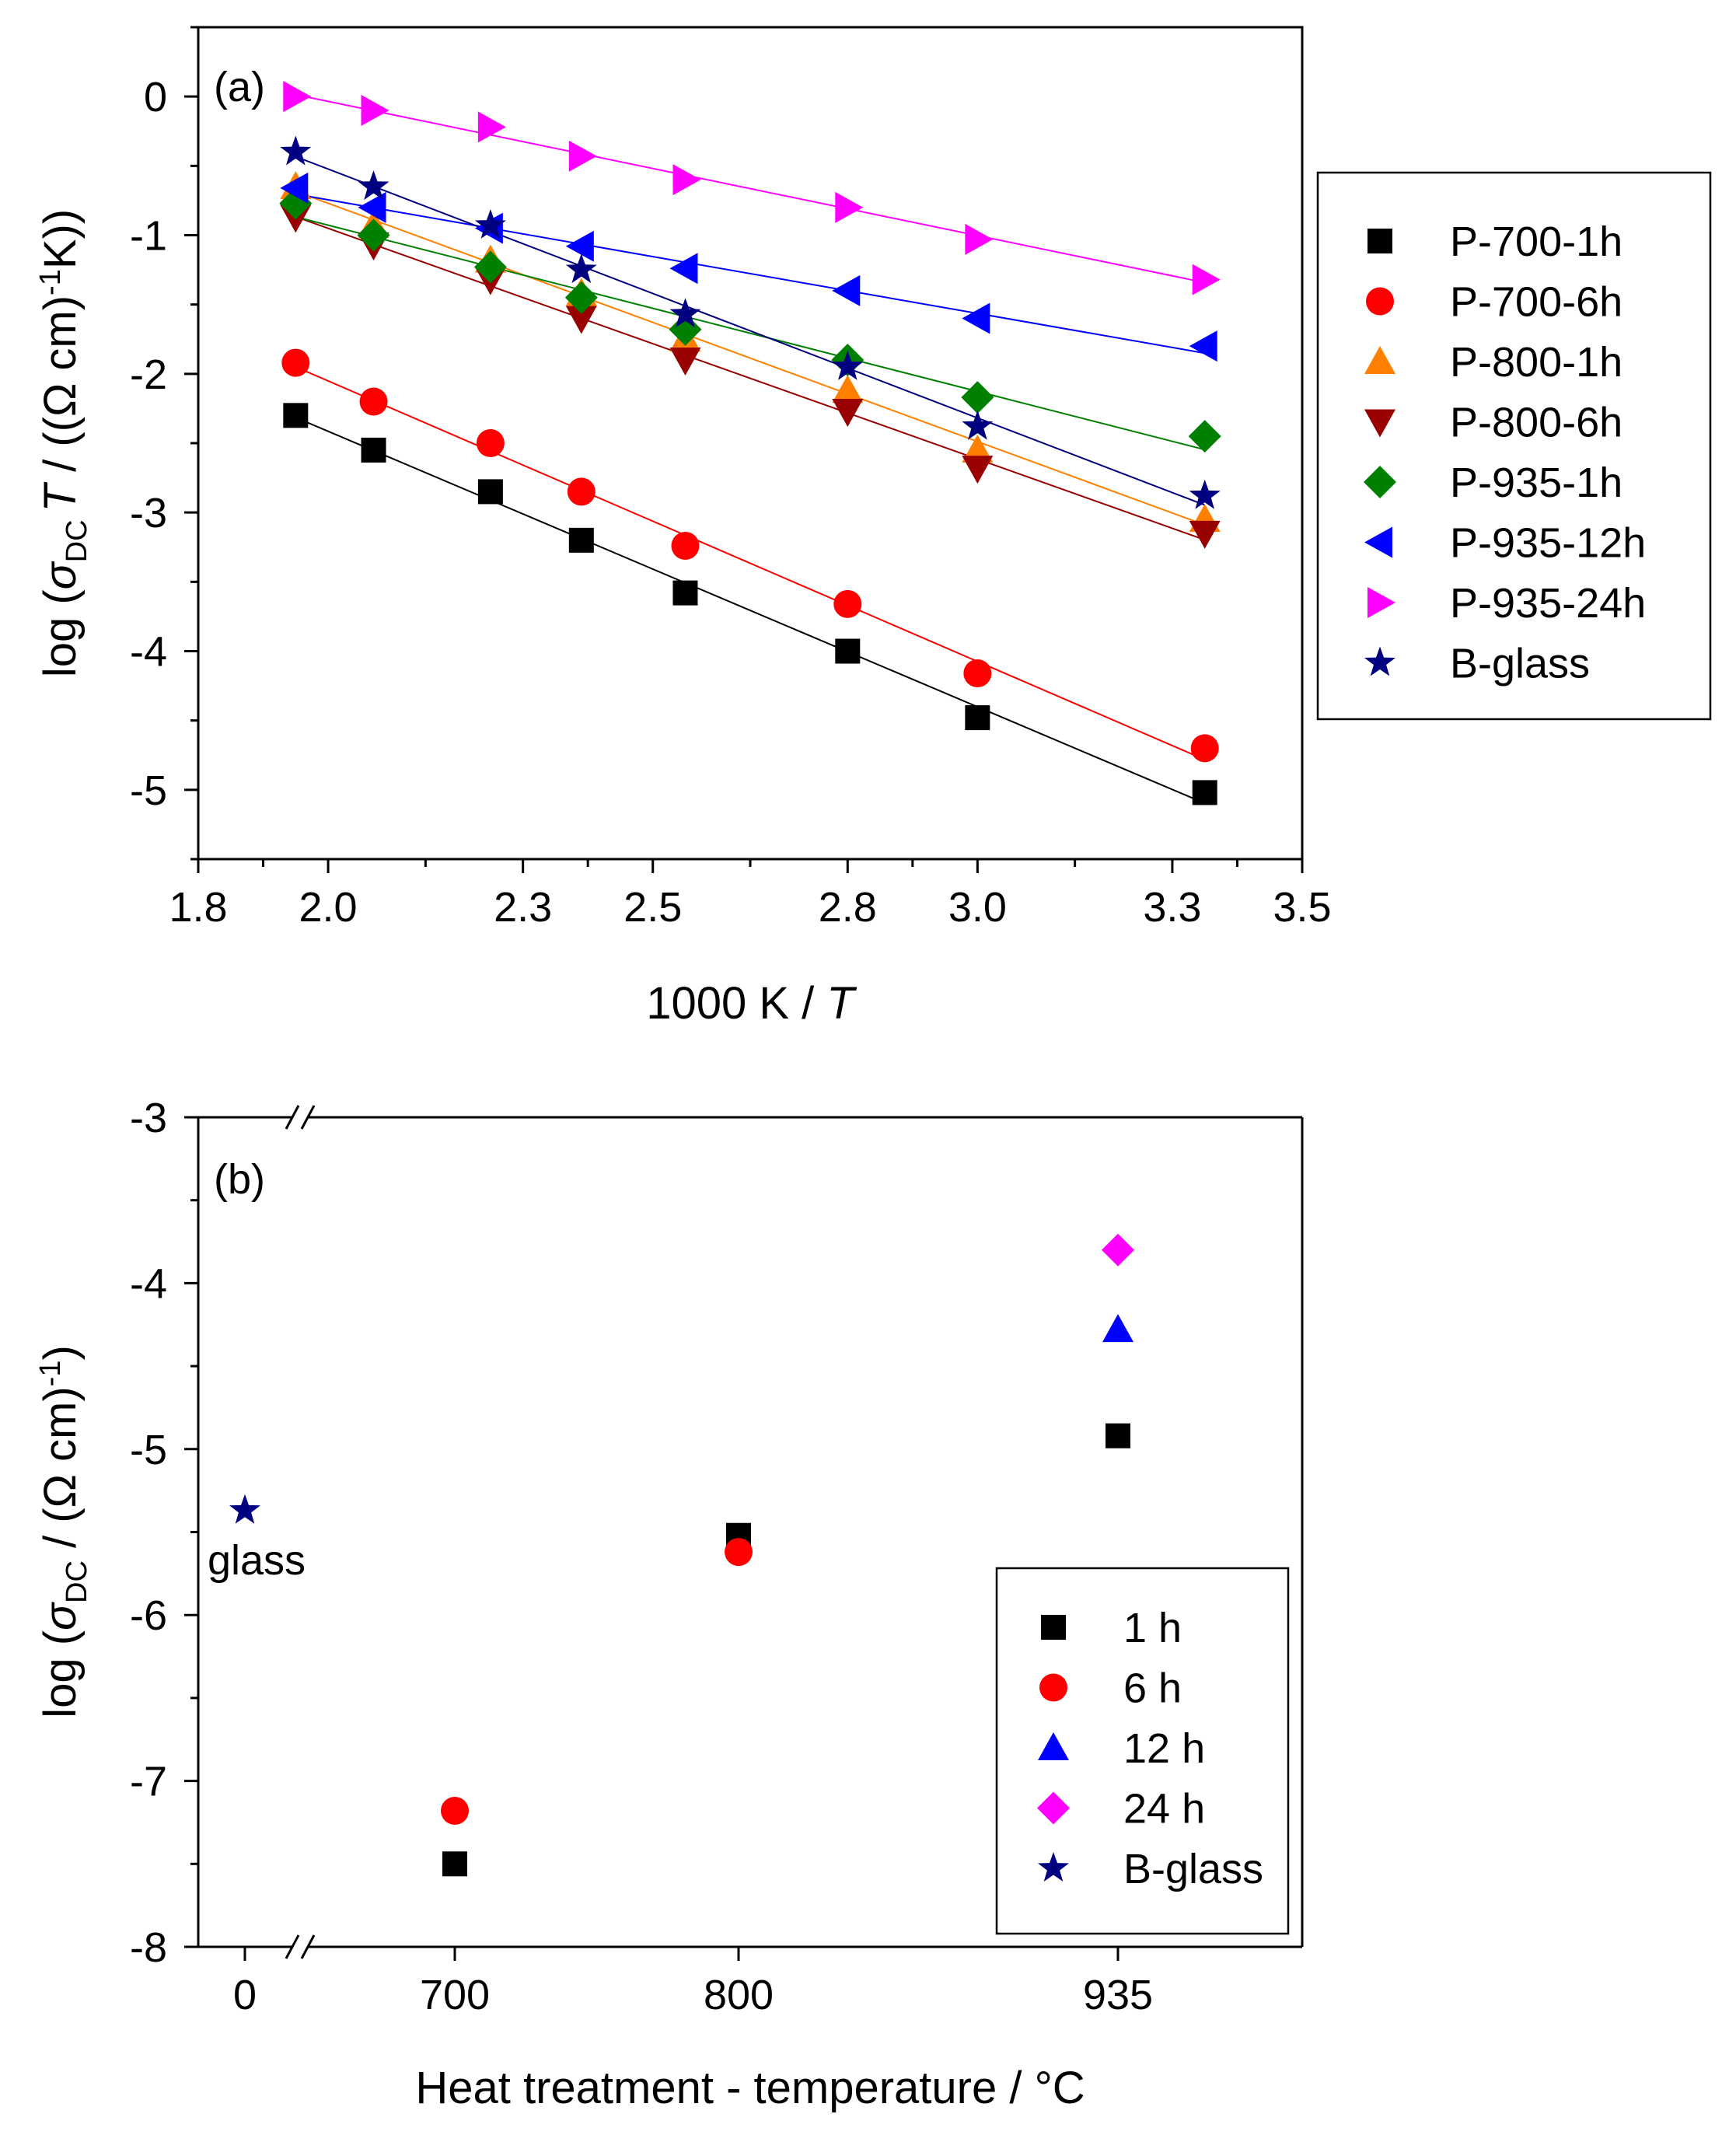 The image size is (1736, 2135). What do you see at coordinates (1152, 1688) in the screenshot?
I see `legend-label-6-h: 6 h` at bounding box center [1152, 1688].